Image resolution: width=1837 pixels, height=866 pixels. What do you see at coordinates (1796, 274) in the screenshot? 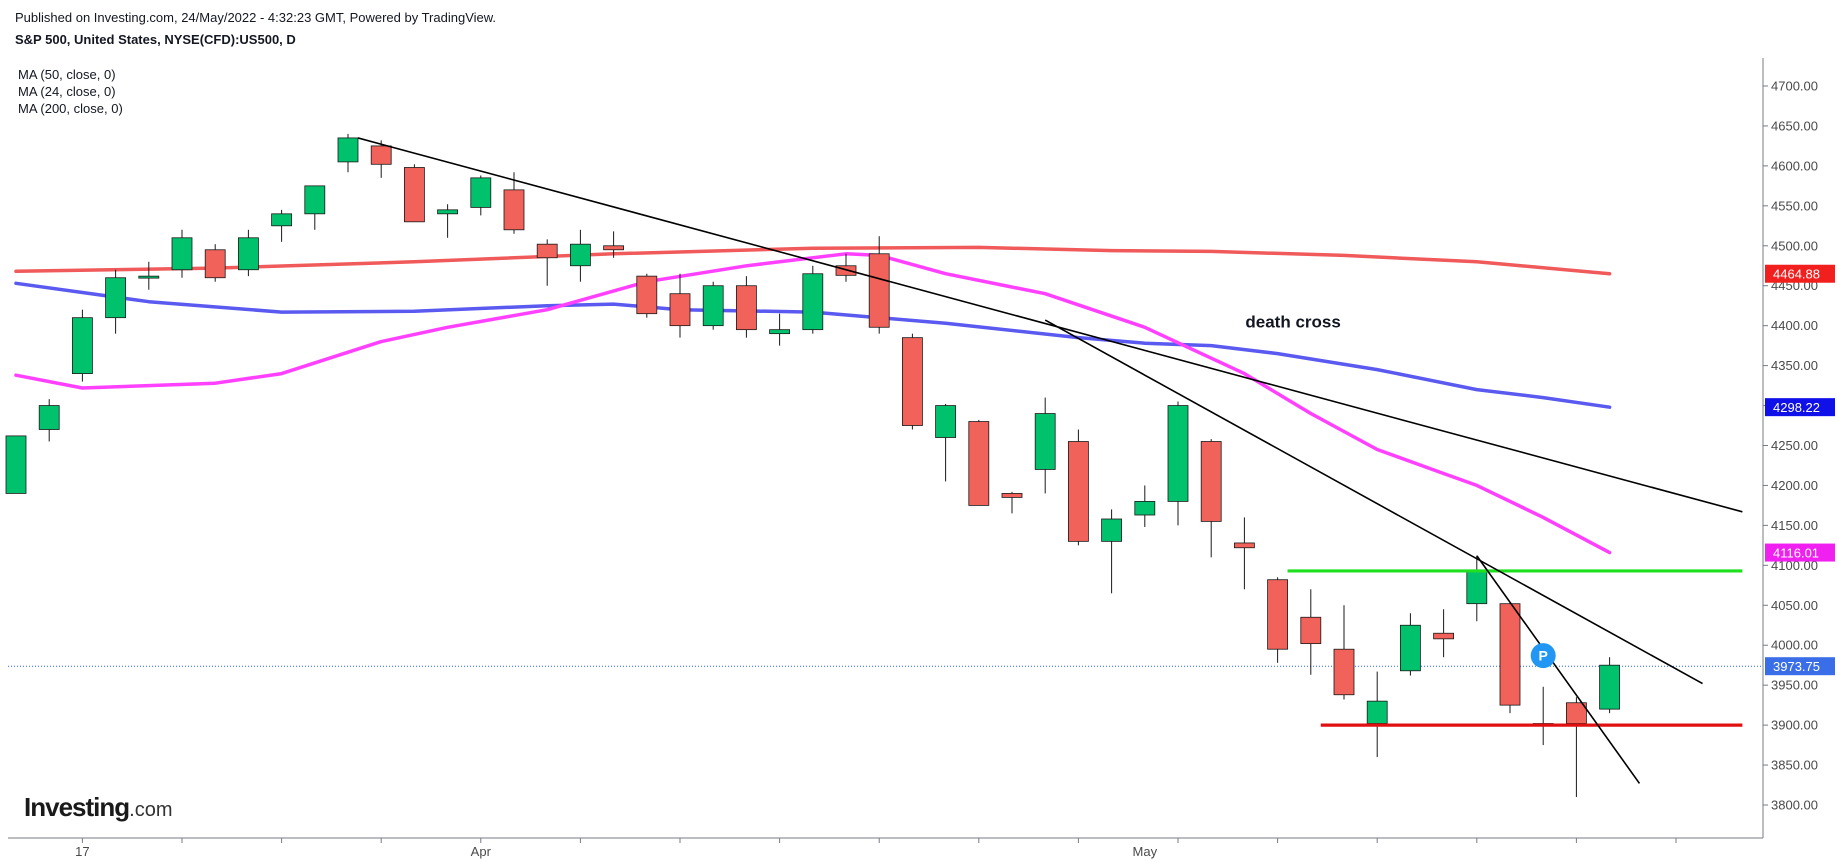
I see `ma200-price-label: 4464.88` at bounding box center [1796, 274].